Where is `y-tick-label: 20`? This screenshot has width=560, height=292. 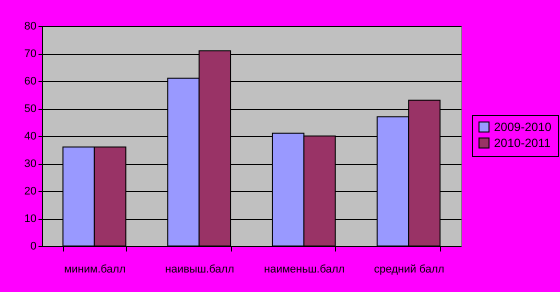 y-tick-label: 20 is located at coordinates (30, 192).